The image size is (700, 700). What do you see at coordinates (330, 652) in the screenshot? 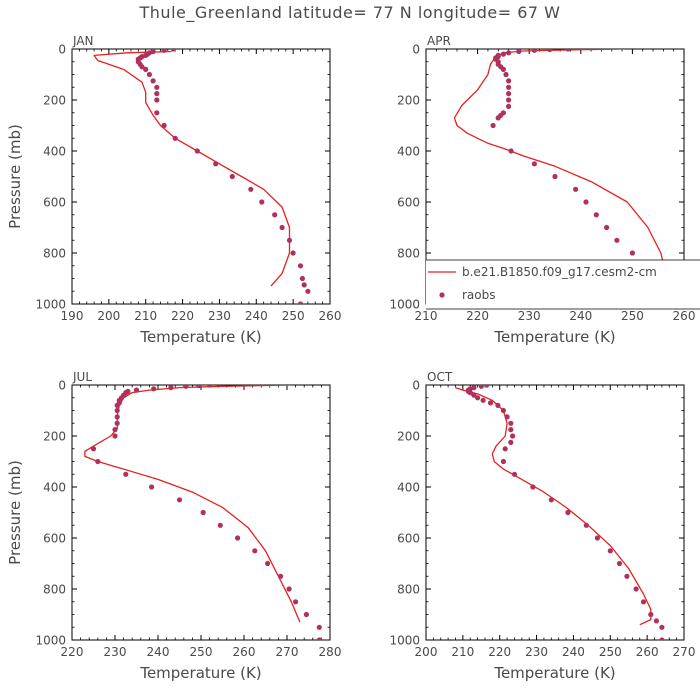
I see `x-tick-label: 280` at bounding box center [330, 652].